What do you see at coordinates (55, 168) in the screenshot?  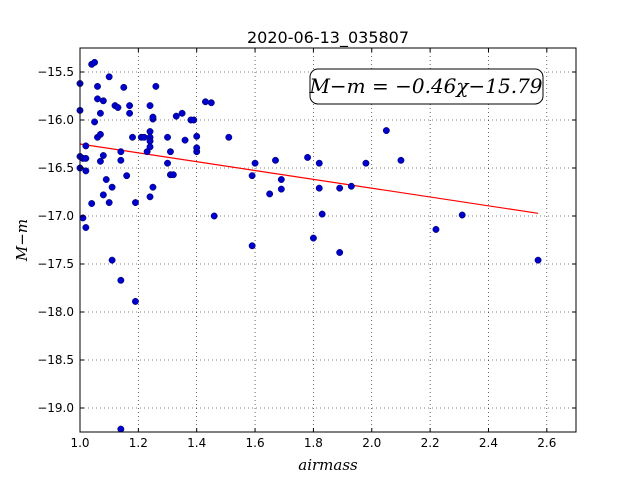 I see `y-tick-label: −16.5` at bounding box center [55, 168].